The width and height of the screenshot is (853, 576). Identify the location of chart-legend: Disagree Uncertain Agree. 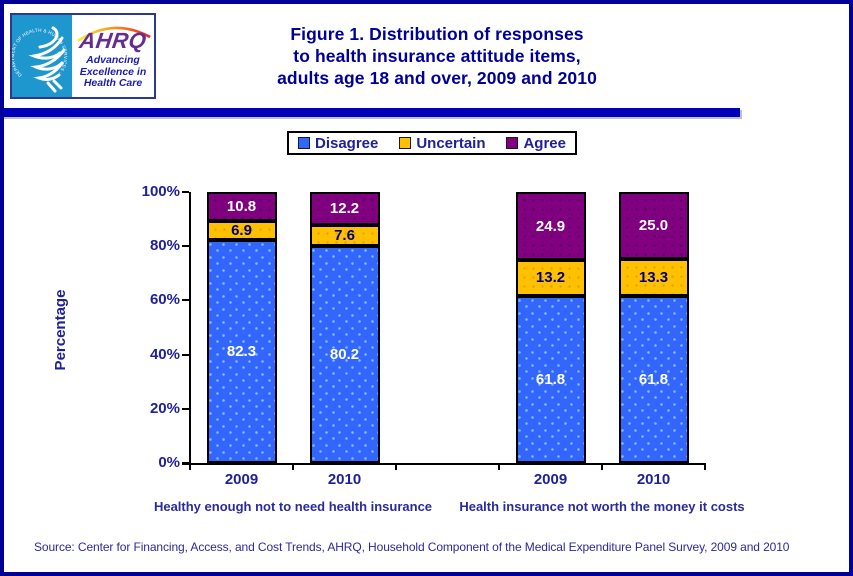
(432, 143).